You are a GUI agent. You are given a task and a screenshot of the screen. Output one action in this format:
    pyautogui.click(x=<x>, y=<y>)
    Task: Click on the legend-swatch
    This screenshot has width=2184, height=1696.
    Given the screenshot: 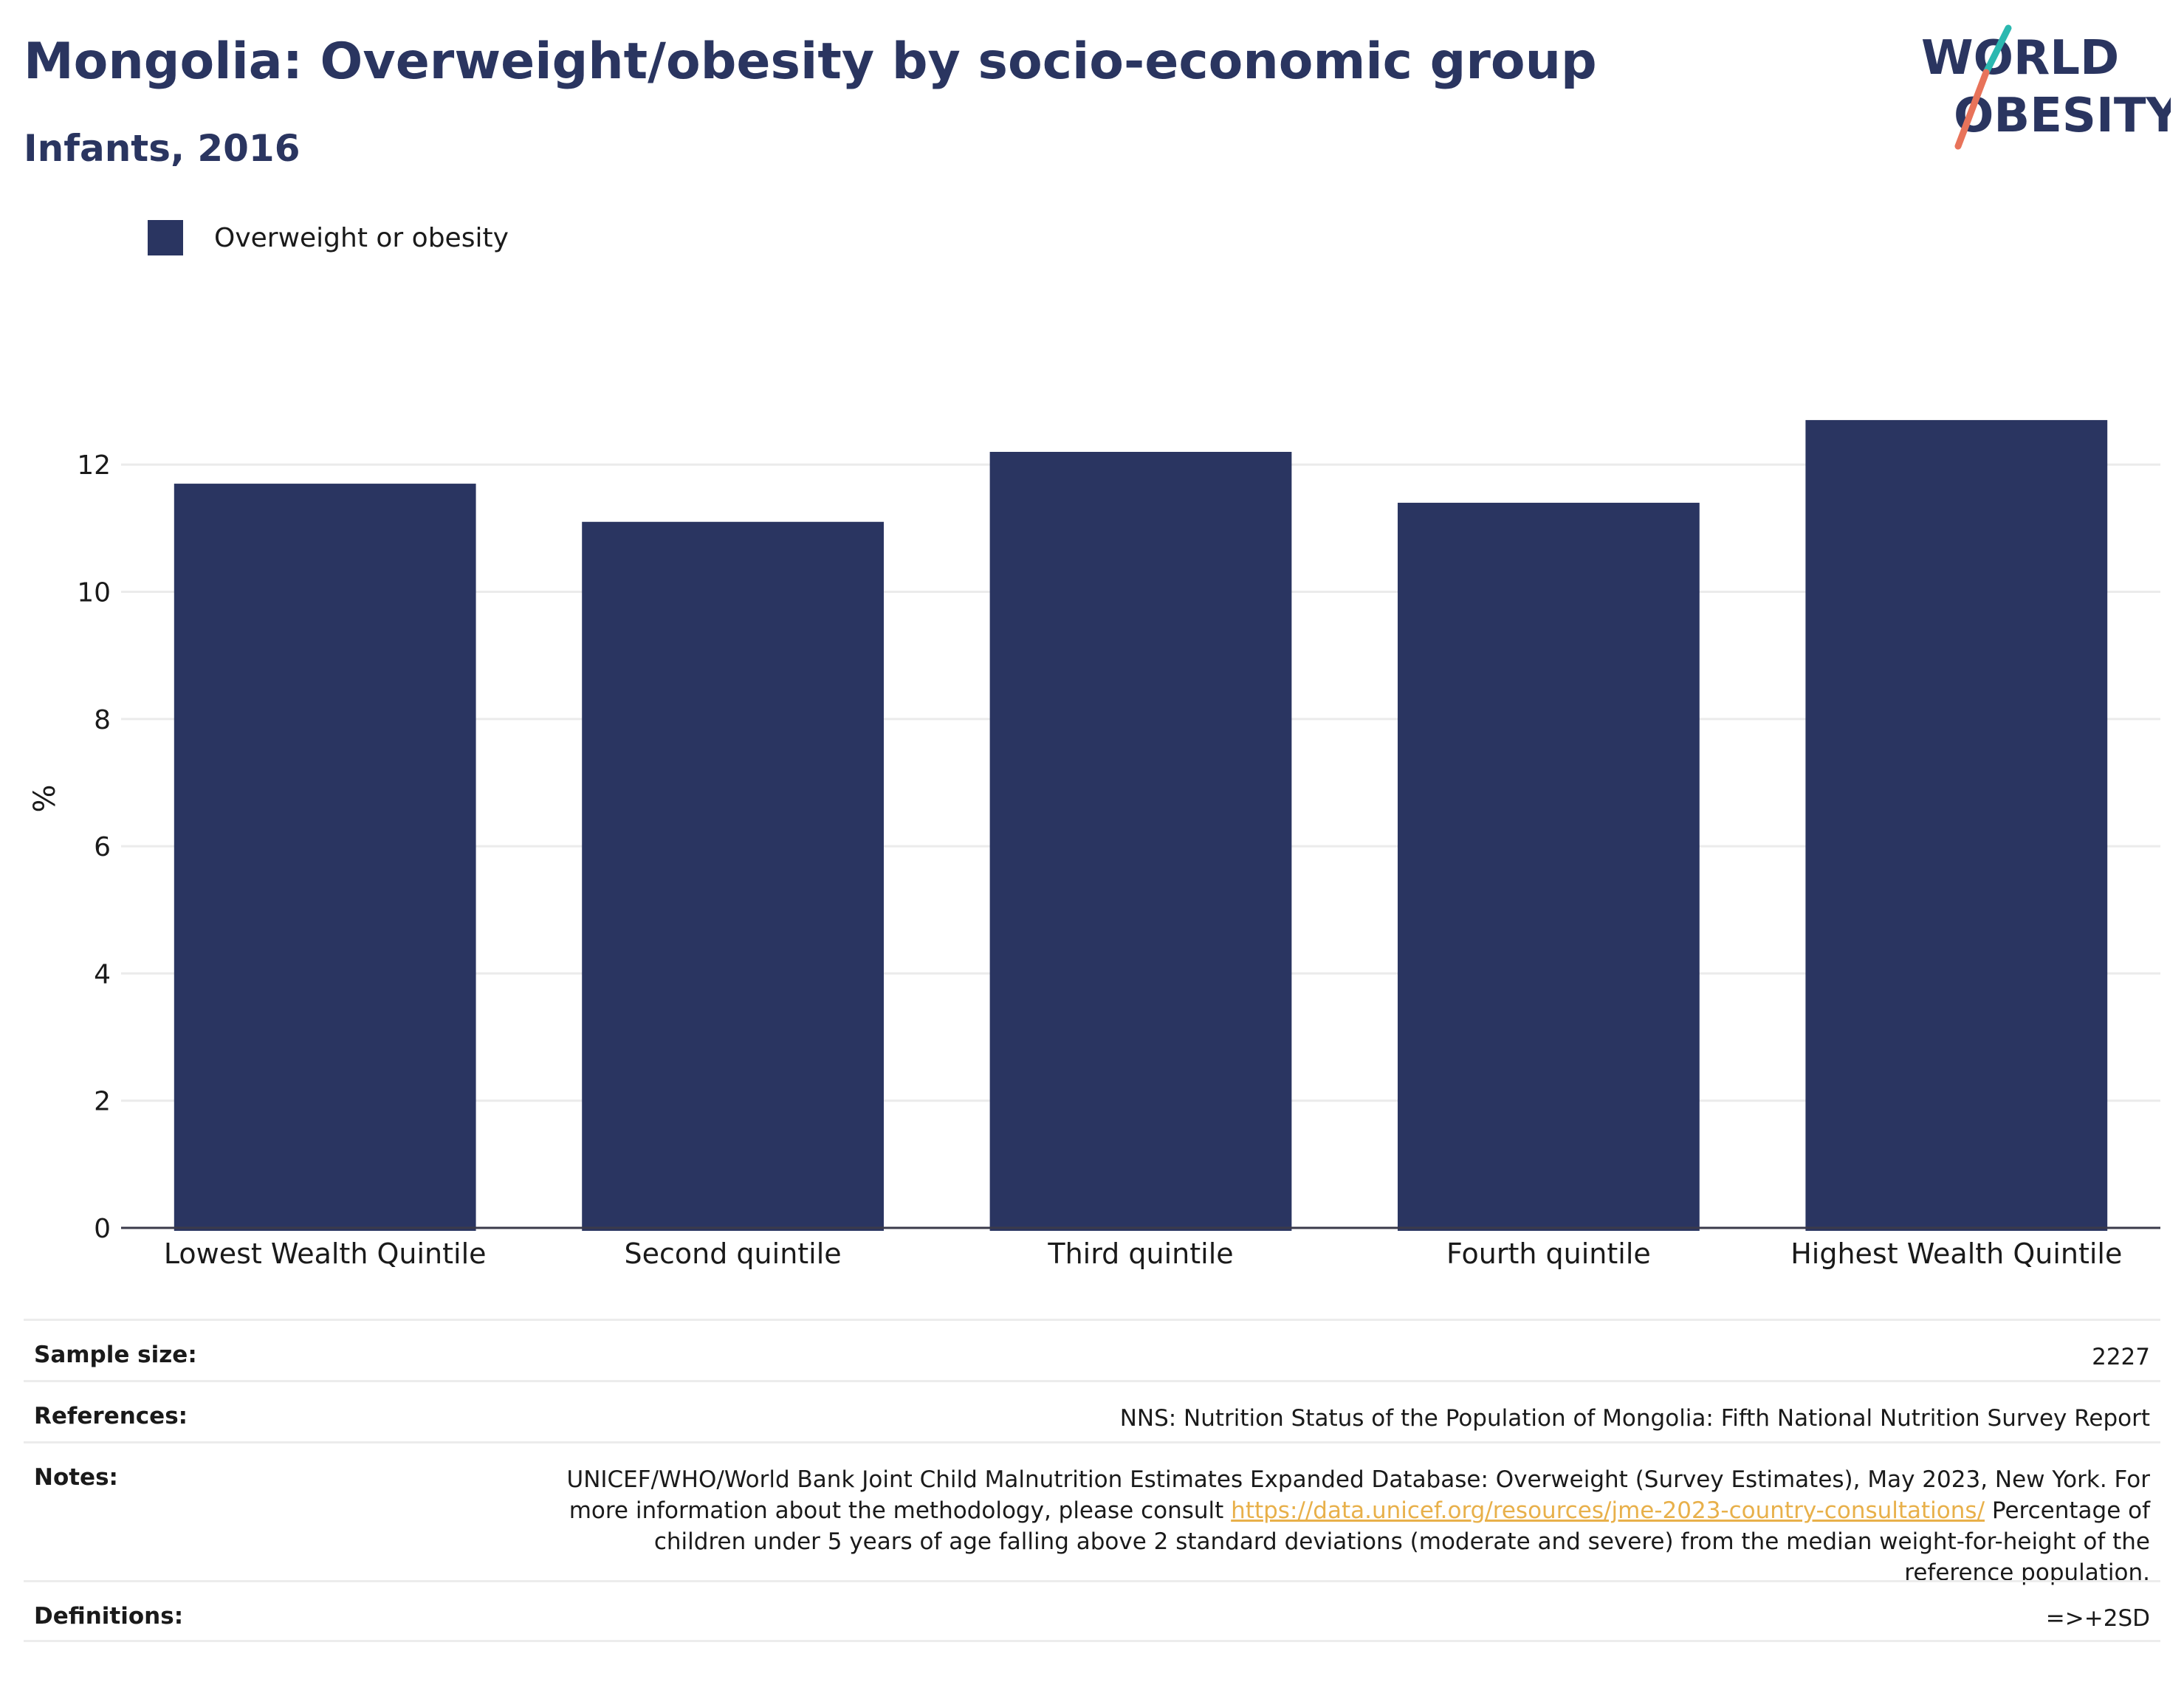 What is the action you would take?
    pyautogui.click(x=165, y=237)
    